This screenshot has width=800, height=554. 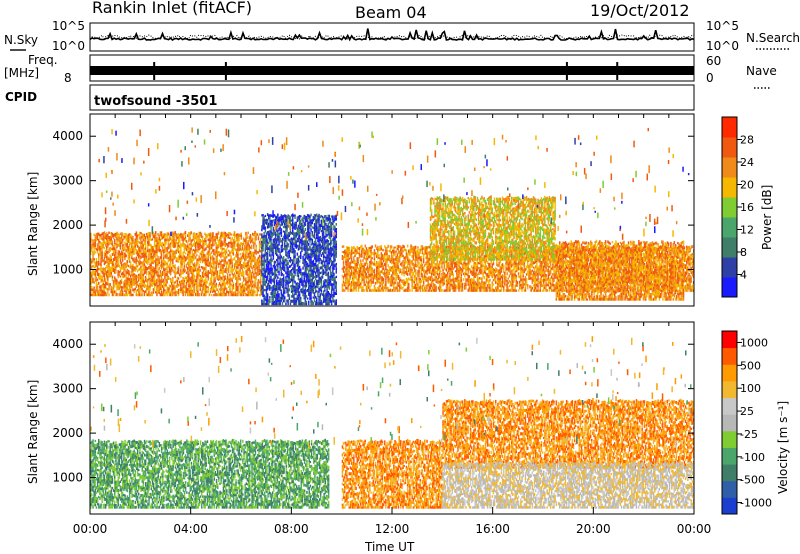 I want to click on scan-gap-marker, so click(x=567, y=71).